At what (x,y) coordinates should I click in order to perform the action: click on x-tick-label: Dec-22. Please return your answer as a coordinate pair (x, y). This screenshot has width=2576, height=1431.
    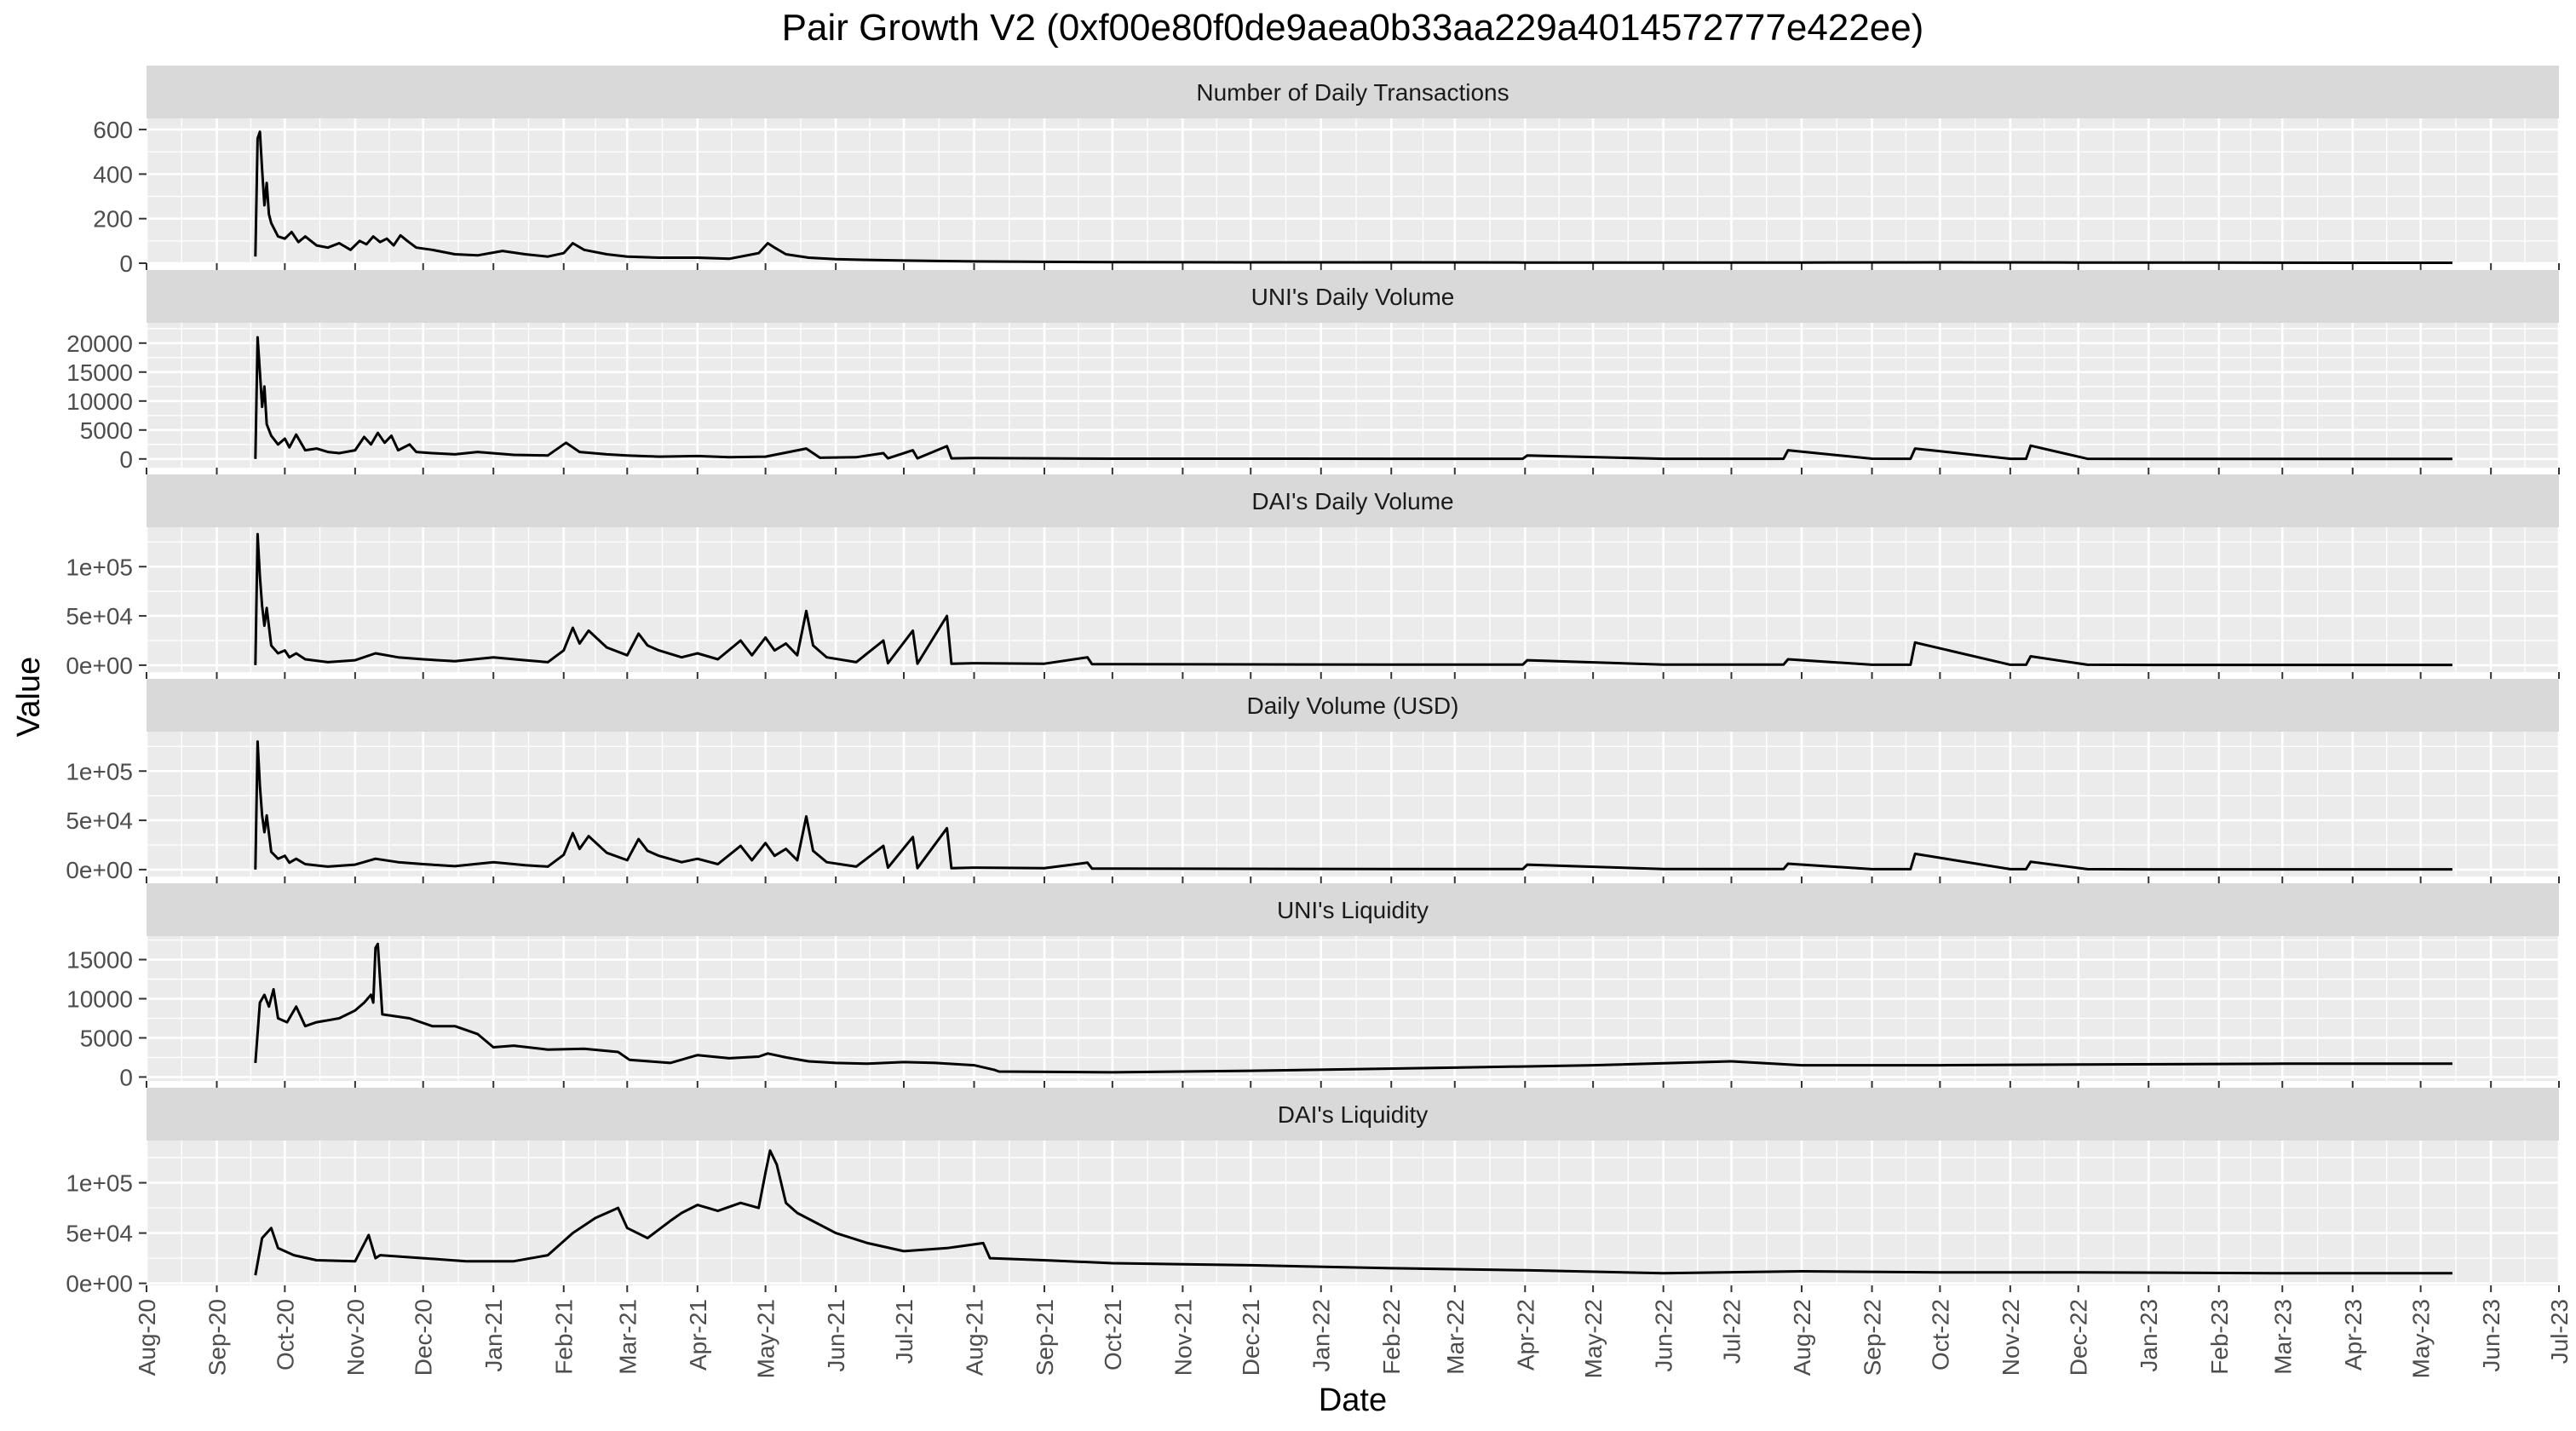
    Looking at the image, I should click on (2079, 1337).